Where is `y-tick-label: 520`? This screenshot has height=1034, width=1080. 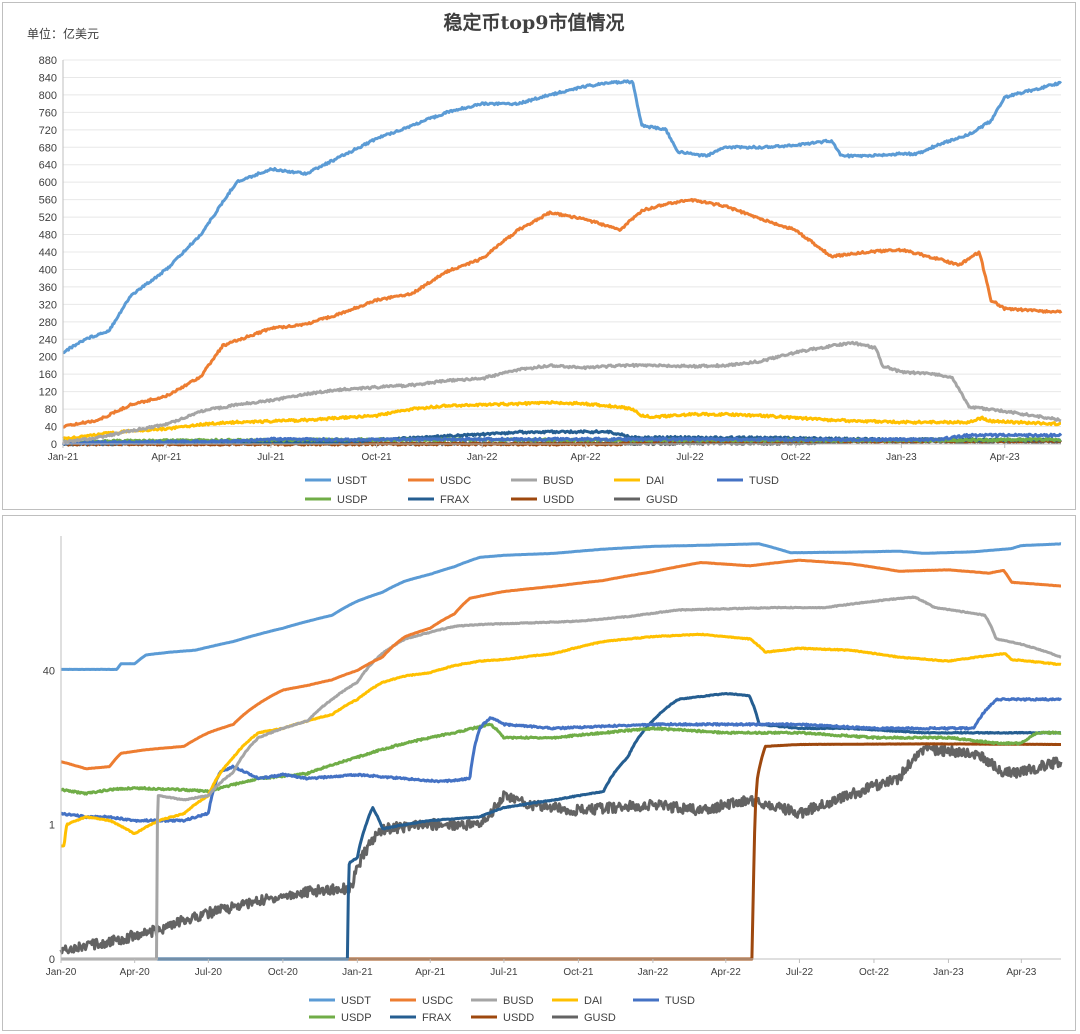 y-tick-label: 520 is located at coordinates (48, 218).